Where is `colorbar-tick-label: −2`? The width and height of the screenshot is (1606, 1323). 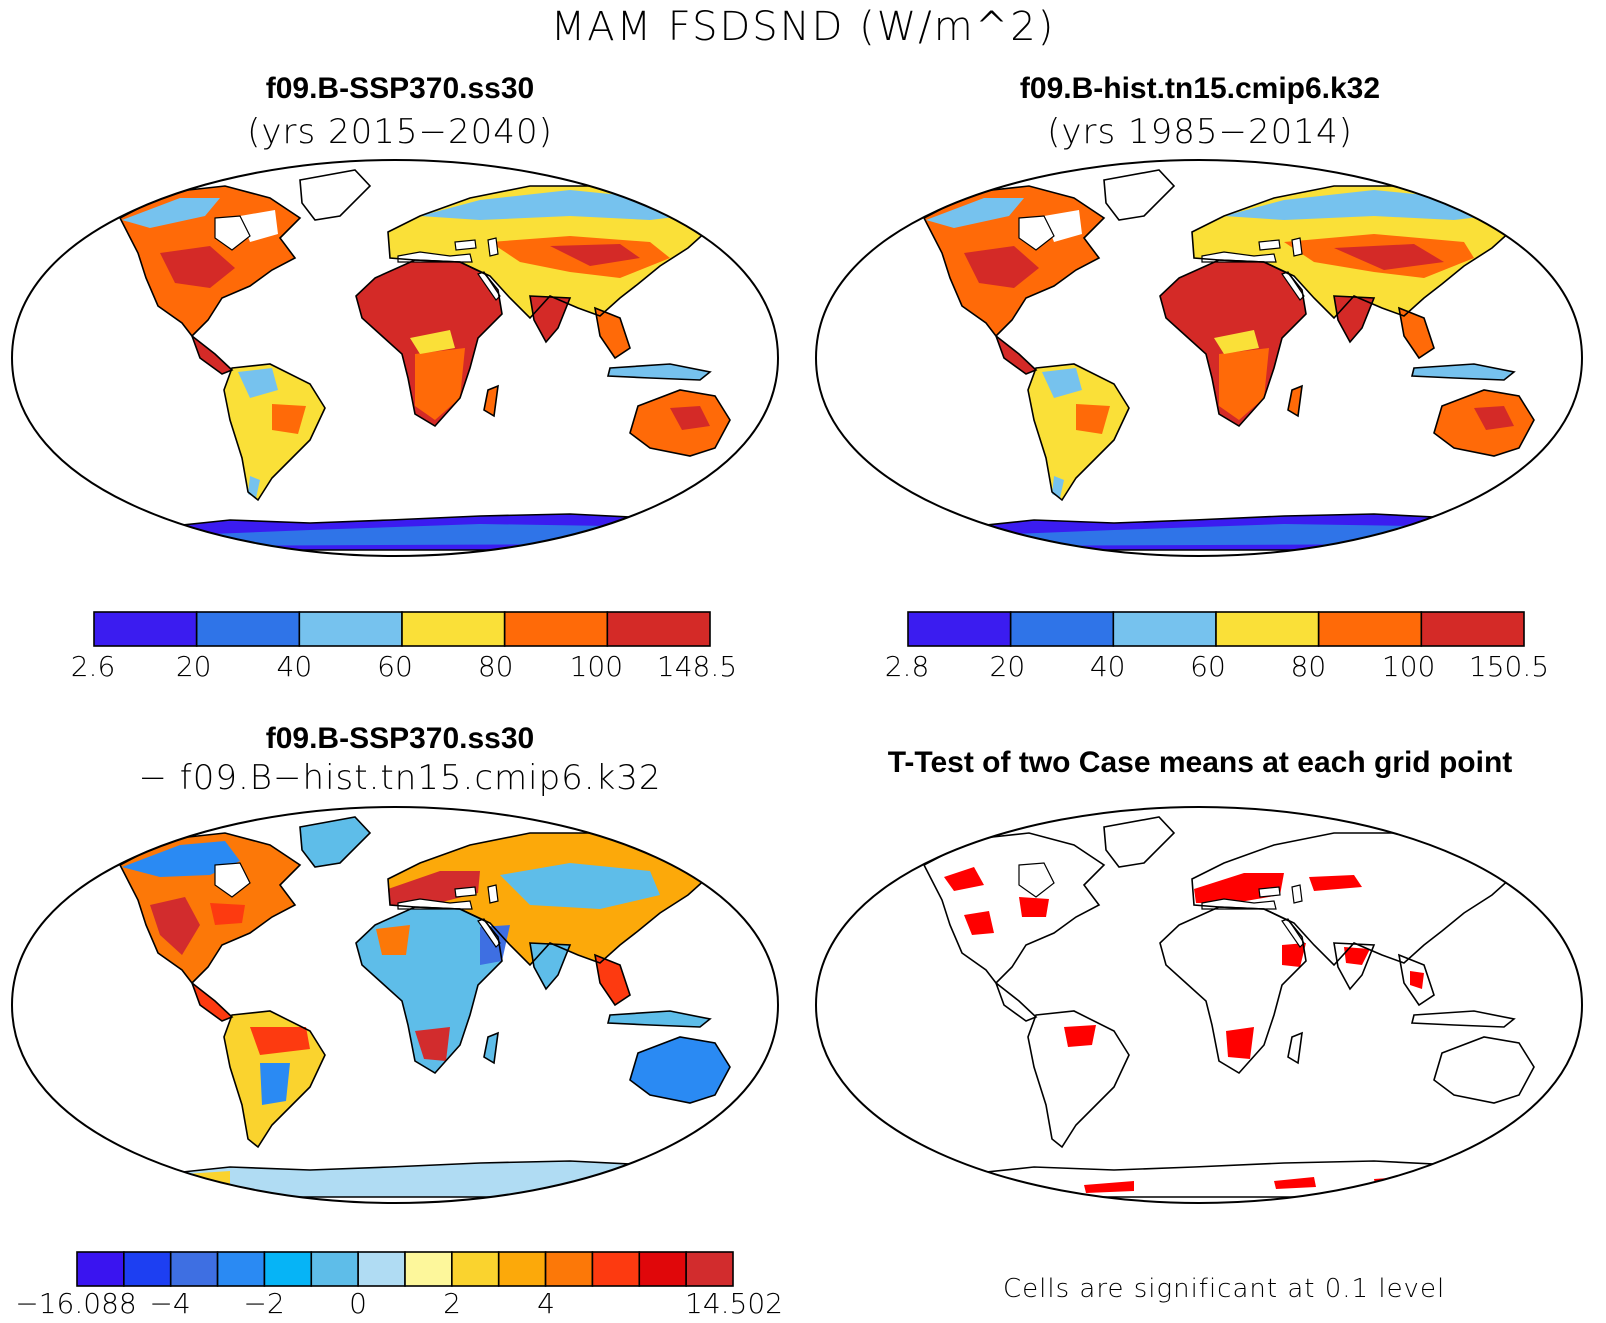 colorbar-tick-label: −2 is located at coordinates (264, 1303).